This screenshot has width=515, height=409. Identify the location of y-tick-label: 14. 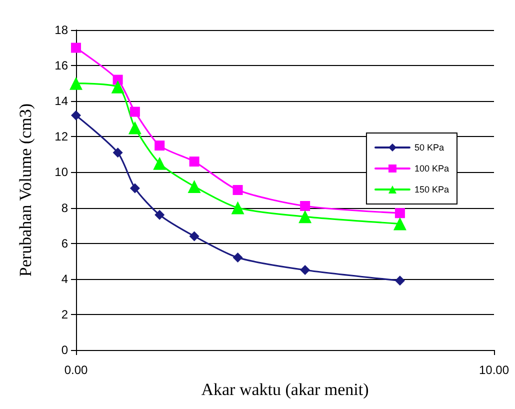
(61, 101).